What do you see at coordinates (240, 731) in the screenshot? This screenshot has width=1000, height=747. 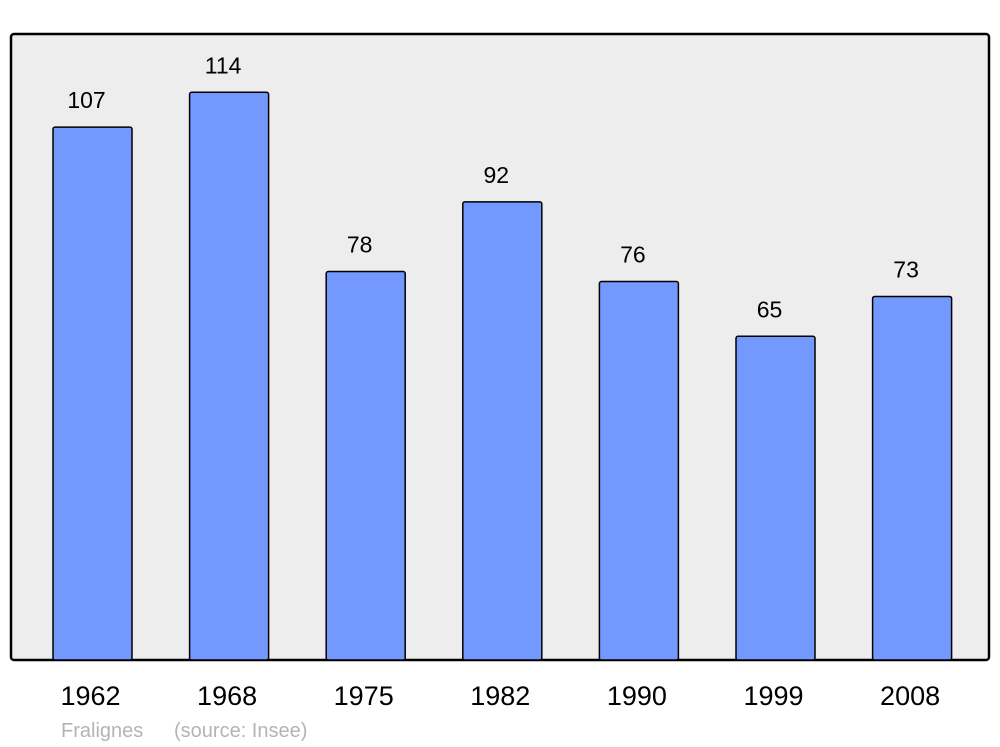 I see `footer-source: (source: Insee)` at bounding box center [240, 731].